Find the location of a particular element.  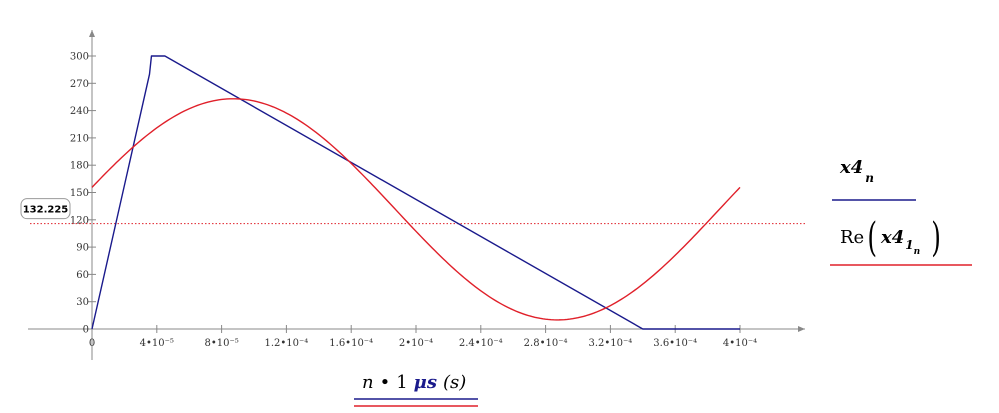

marker-value-label: 132.225 is located at coordinates (46, 210).